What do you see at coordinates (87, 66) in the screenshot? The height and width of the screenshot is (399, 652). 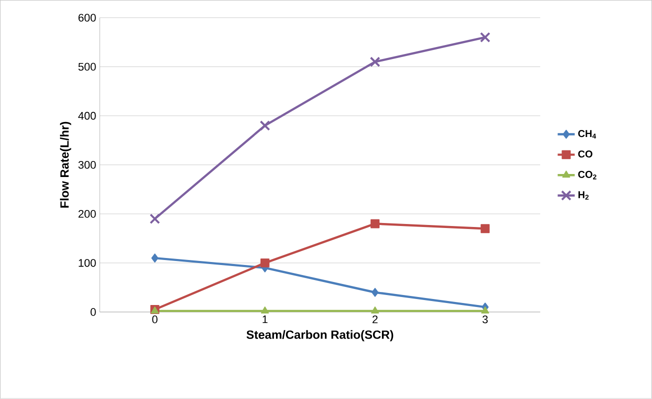 I see `y-tick-label: 500` at bounding box center [87, 66].